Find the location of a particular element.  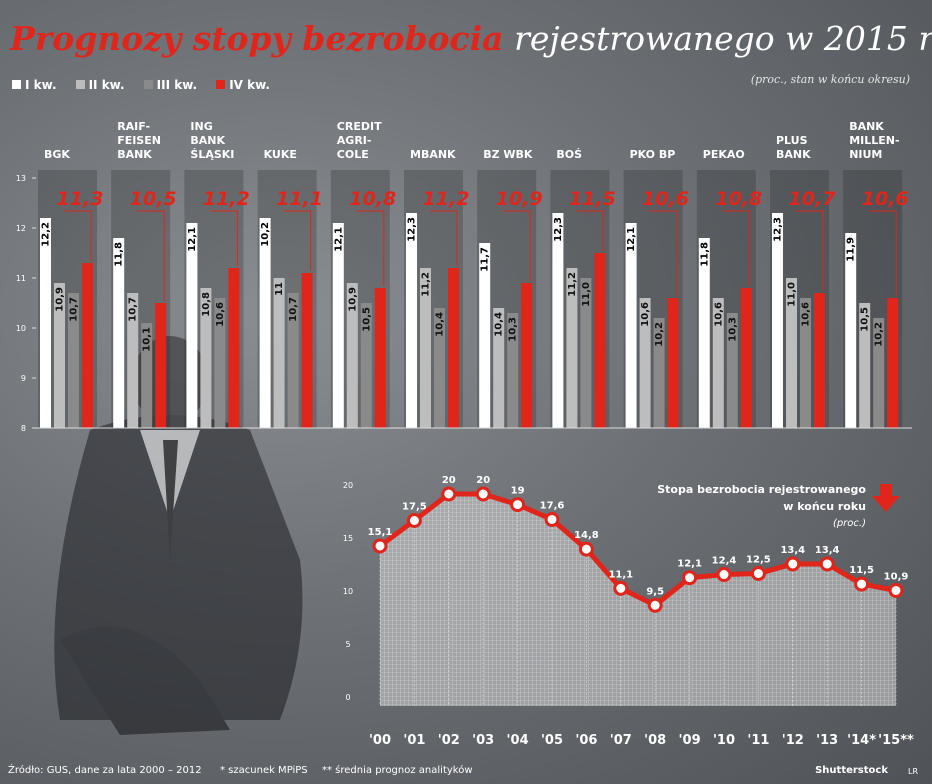

bar-value-label: 11,2 is located at coordinates (572, 284).